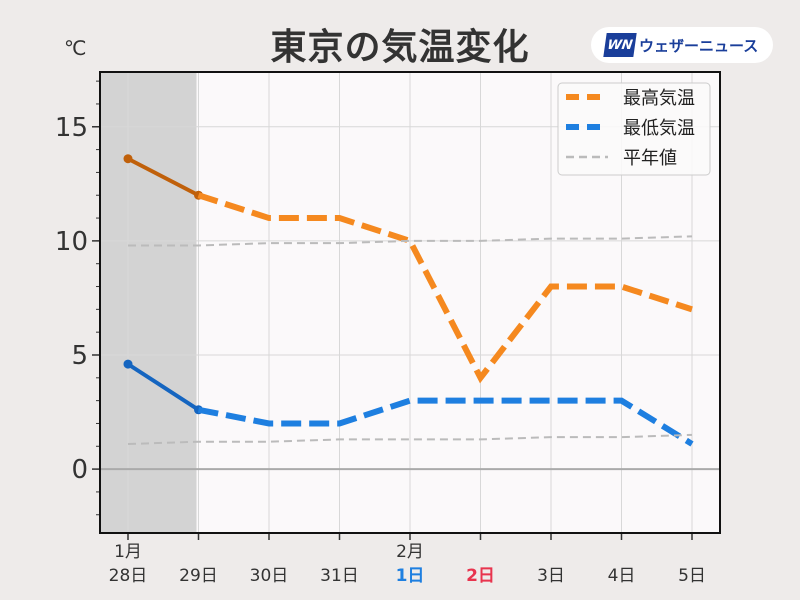 This screenshot has width=800, height=600. I want to click on legend-label: 最低気温, so click(659, 128).